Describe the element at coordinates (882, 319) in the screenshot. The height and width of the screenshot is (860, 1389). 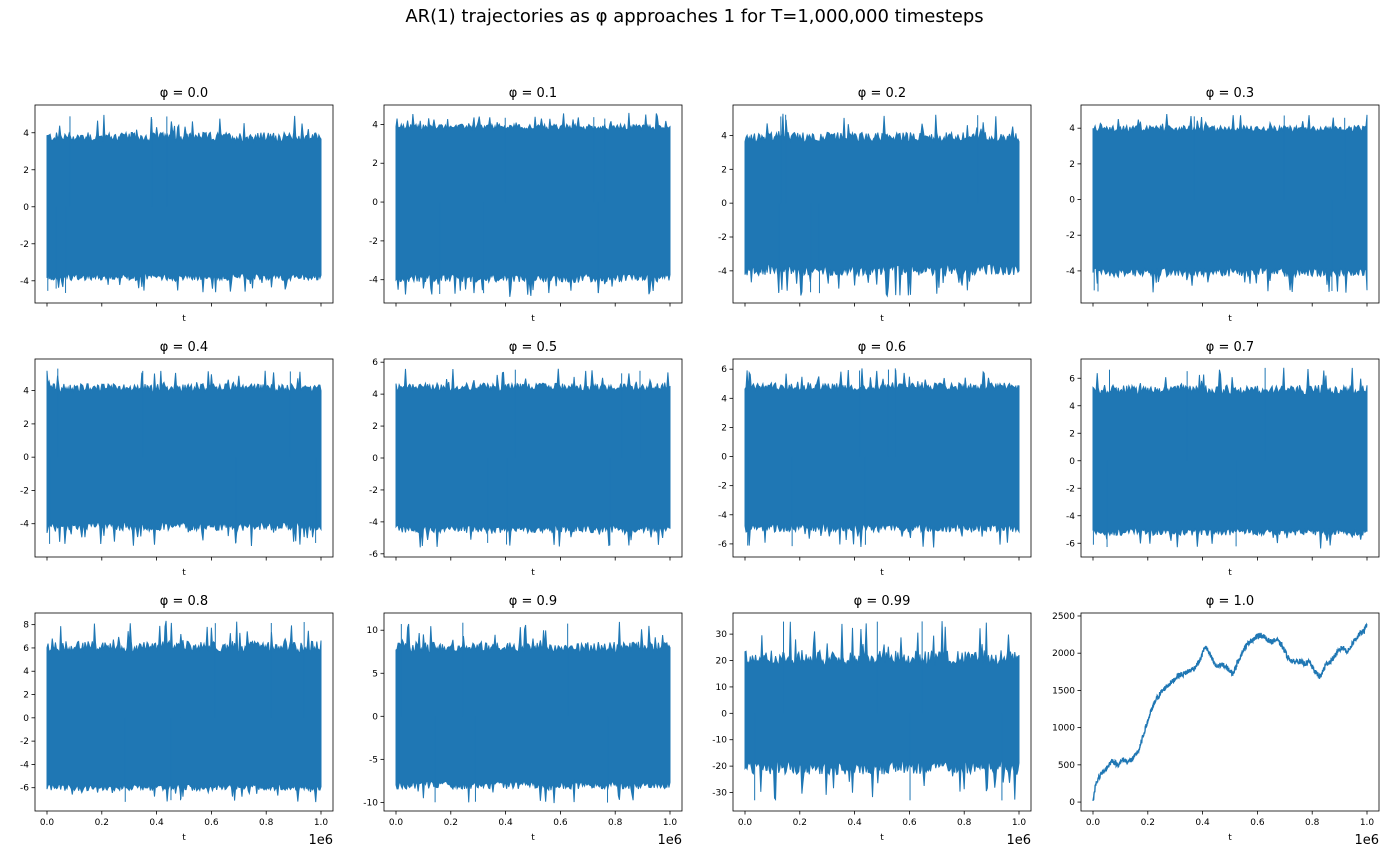
I see `x-axis-label-2: t` at that location.